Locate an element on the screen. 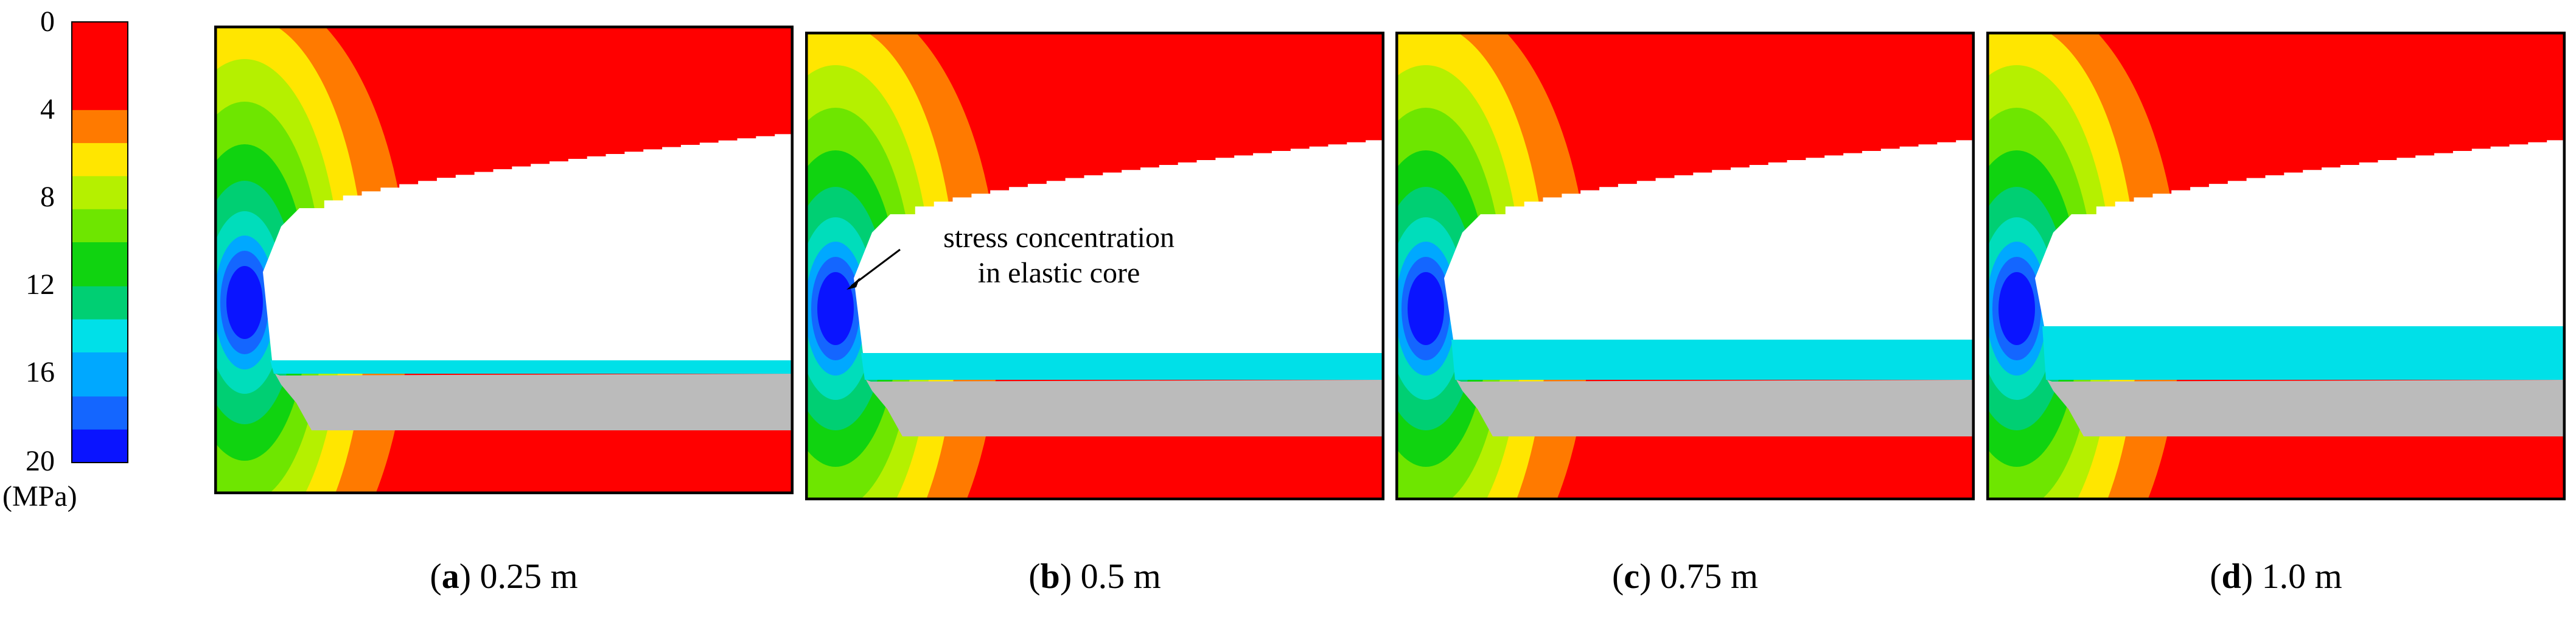 Image resolution: width=2576 pixels, height=633 pixels. caption-c-value: 0.75 m is located at coordinates (1709, 576).